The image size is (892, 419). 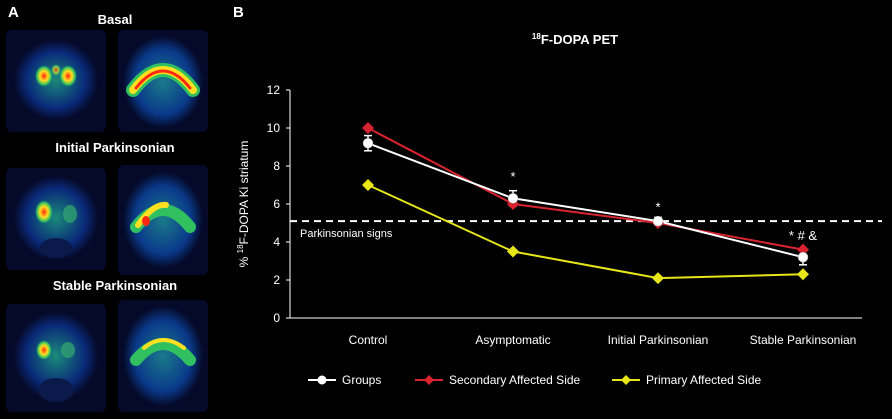 I want to click on y-axis-label-prefix: %, so click(x=244, y=260).